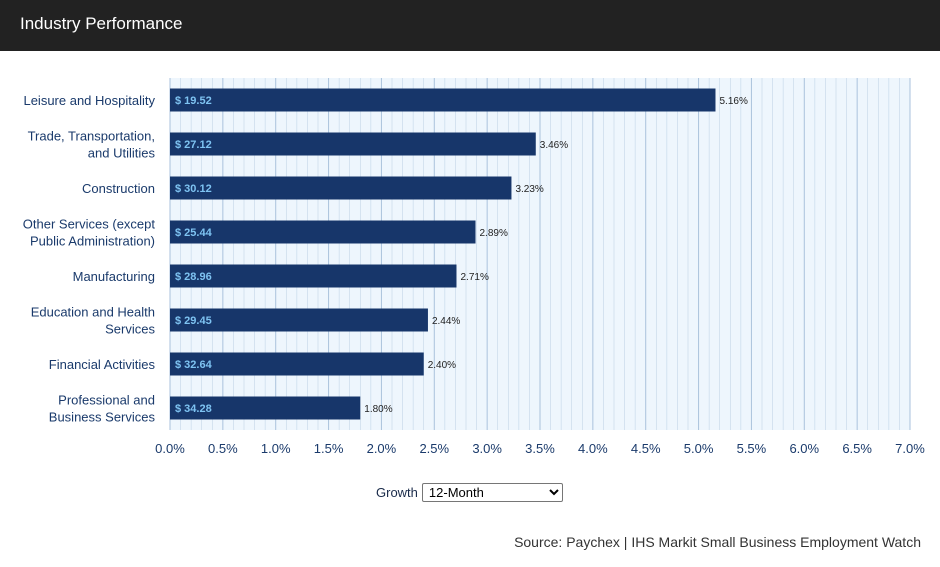 Image resolution: width=940 pixels, height=567 pixels. I want to click on bar-label: $ 27.12, so click(193, 145).